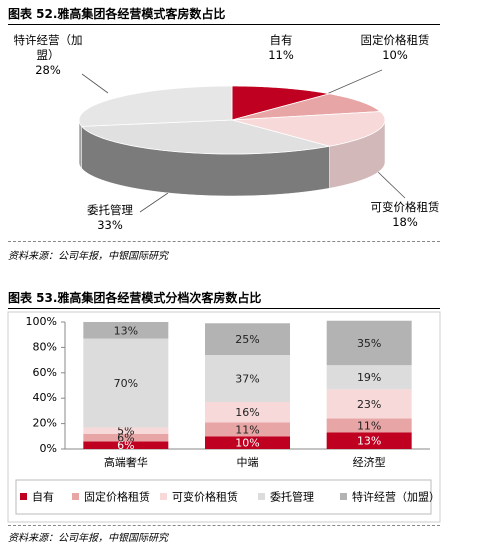 Image resolution: width=477 pixels, height=544 pixels. What do you see at coordinates (405, 207) in the screenshot?
I see `pie-label-name: 可变价格租赁` at bounding box center [405, 207].